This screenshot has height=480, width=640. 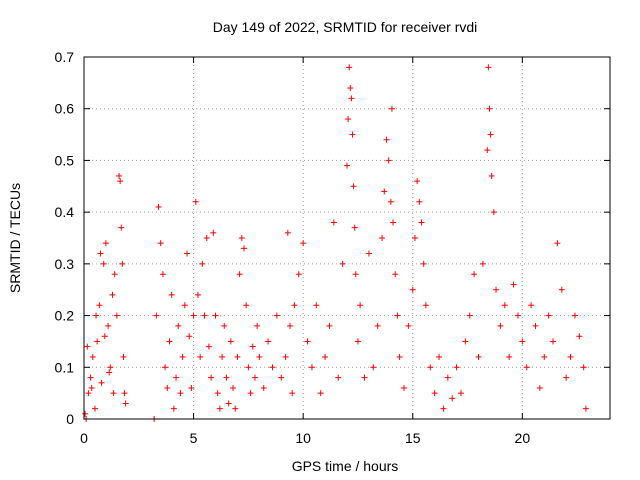 I want to click on y-tick-label: 0.6, so click(x=65, y=109).